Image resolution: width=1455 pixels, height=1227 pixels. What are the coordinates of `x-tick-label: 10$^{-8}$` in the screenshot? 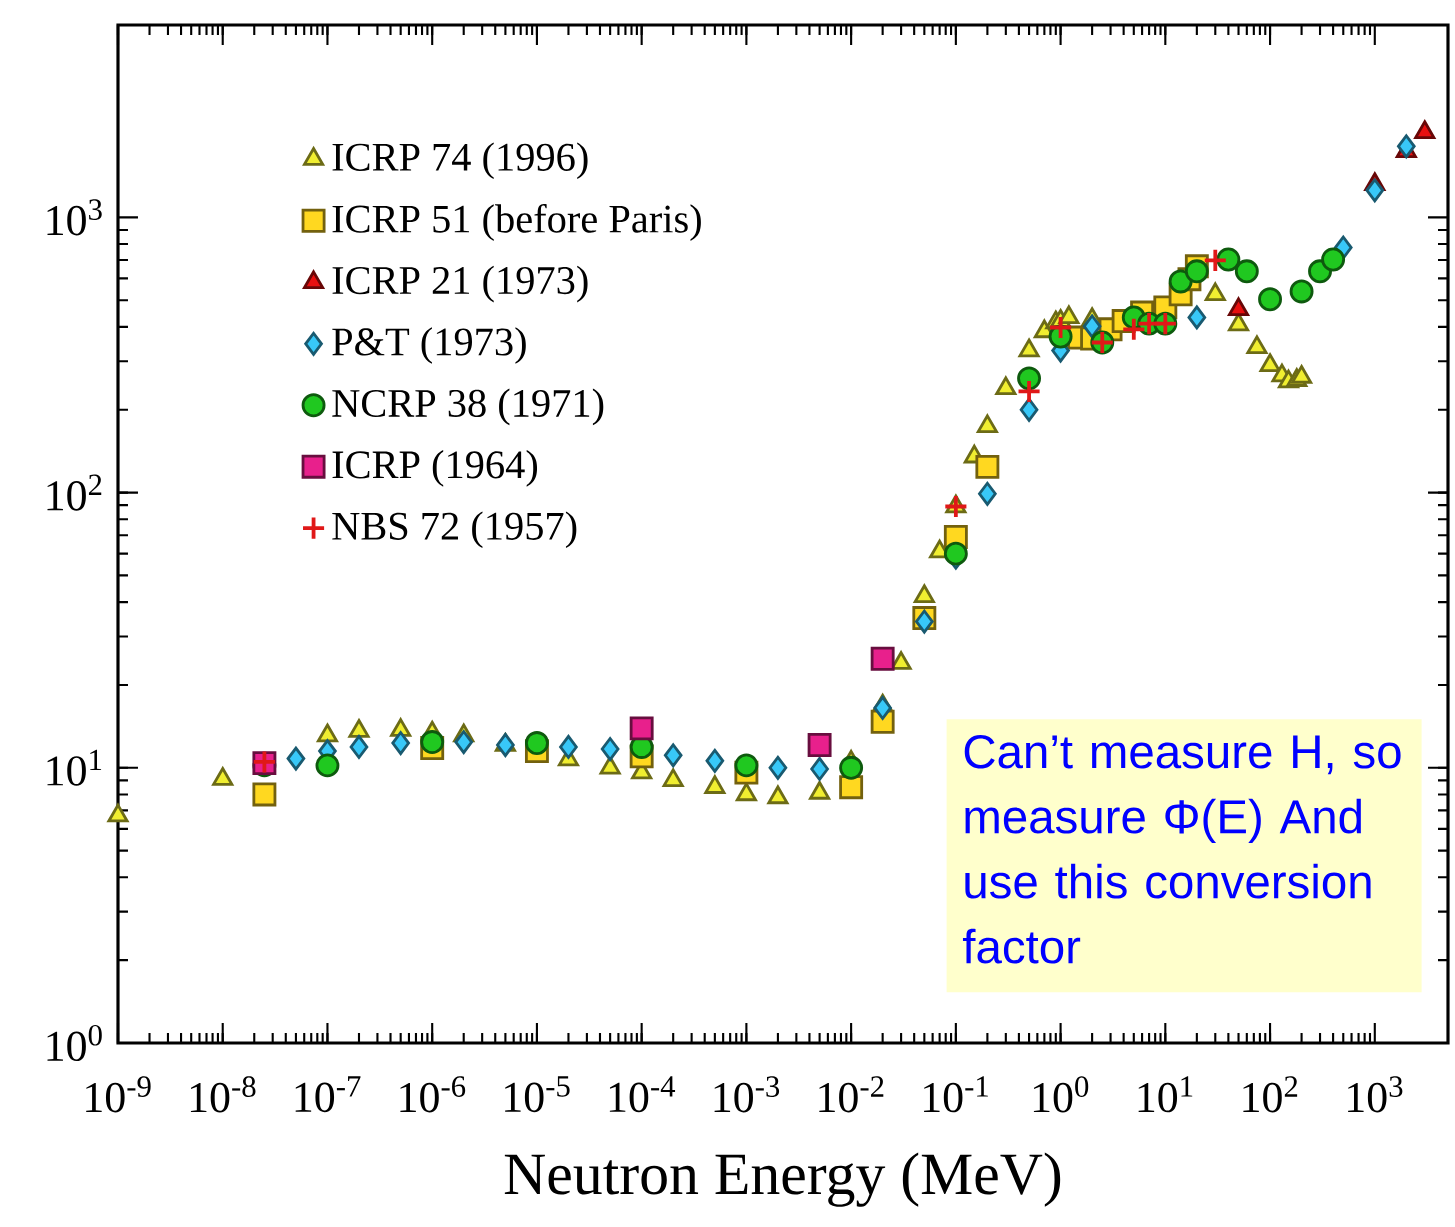 It's located at (223, 1094).